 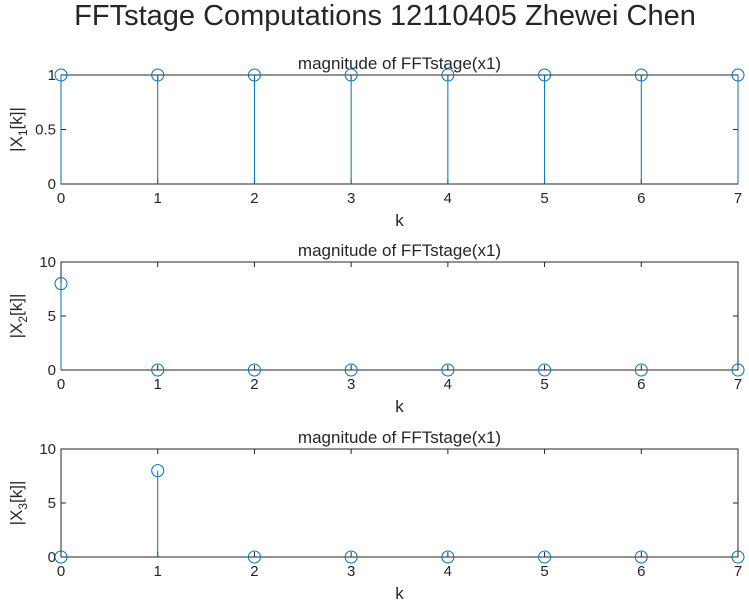 What do you see at coordinates (18, 316) in the screenshot?
I see `y-axis-label: |X2[k]|` at bounding box center [18, 316].